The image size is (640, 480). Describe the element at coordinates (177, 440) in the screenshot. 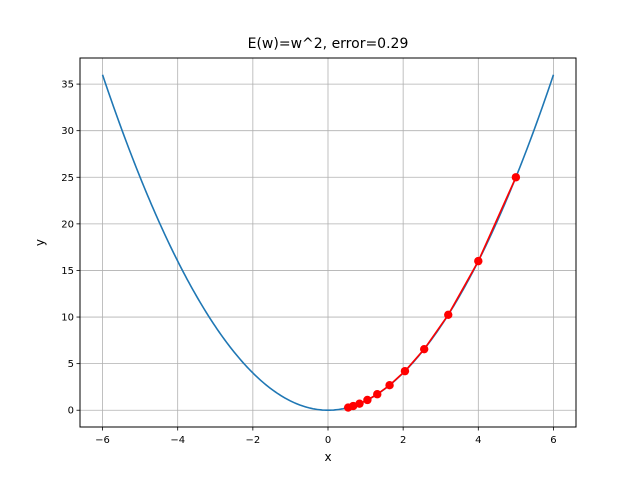

I see `x-tick-label: −4` at that location.